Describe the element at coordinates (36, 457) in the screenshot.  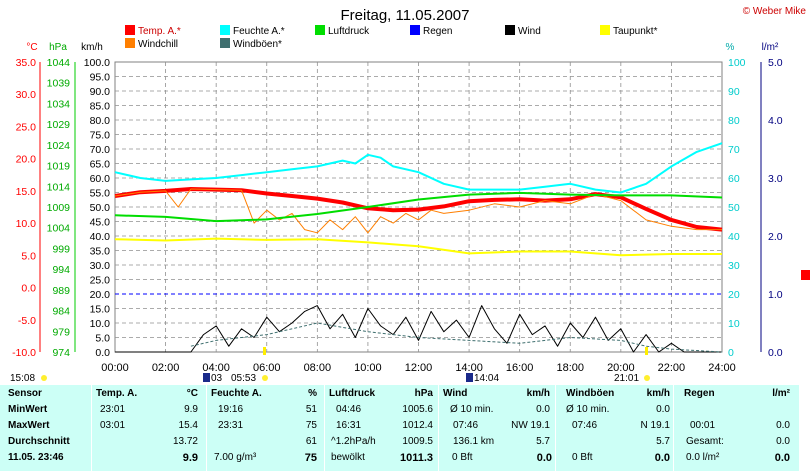
I see `current-datetime: 11.05. 23:46` at that location.